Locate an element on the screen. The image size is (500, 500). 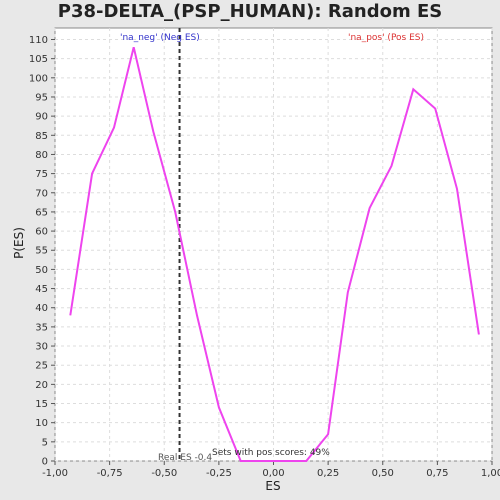
y-tick-label: 35 is located at coordinates (41, 327).